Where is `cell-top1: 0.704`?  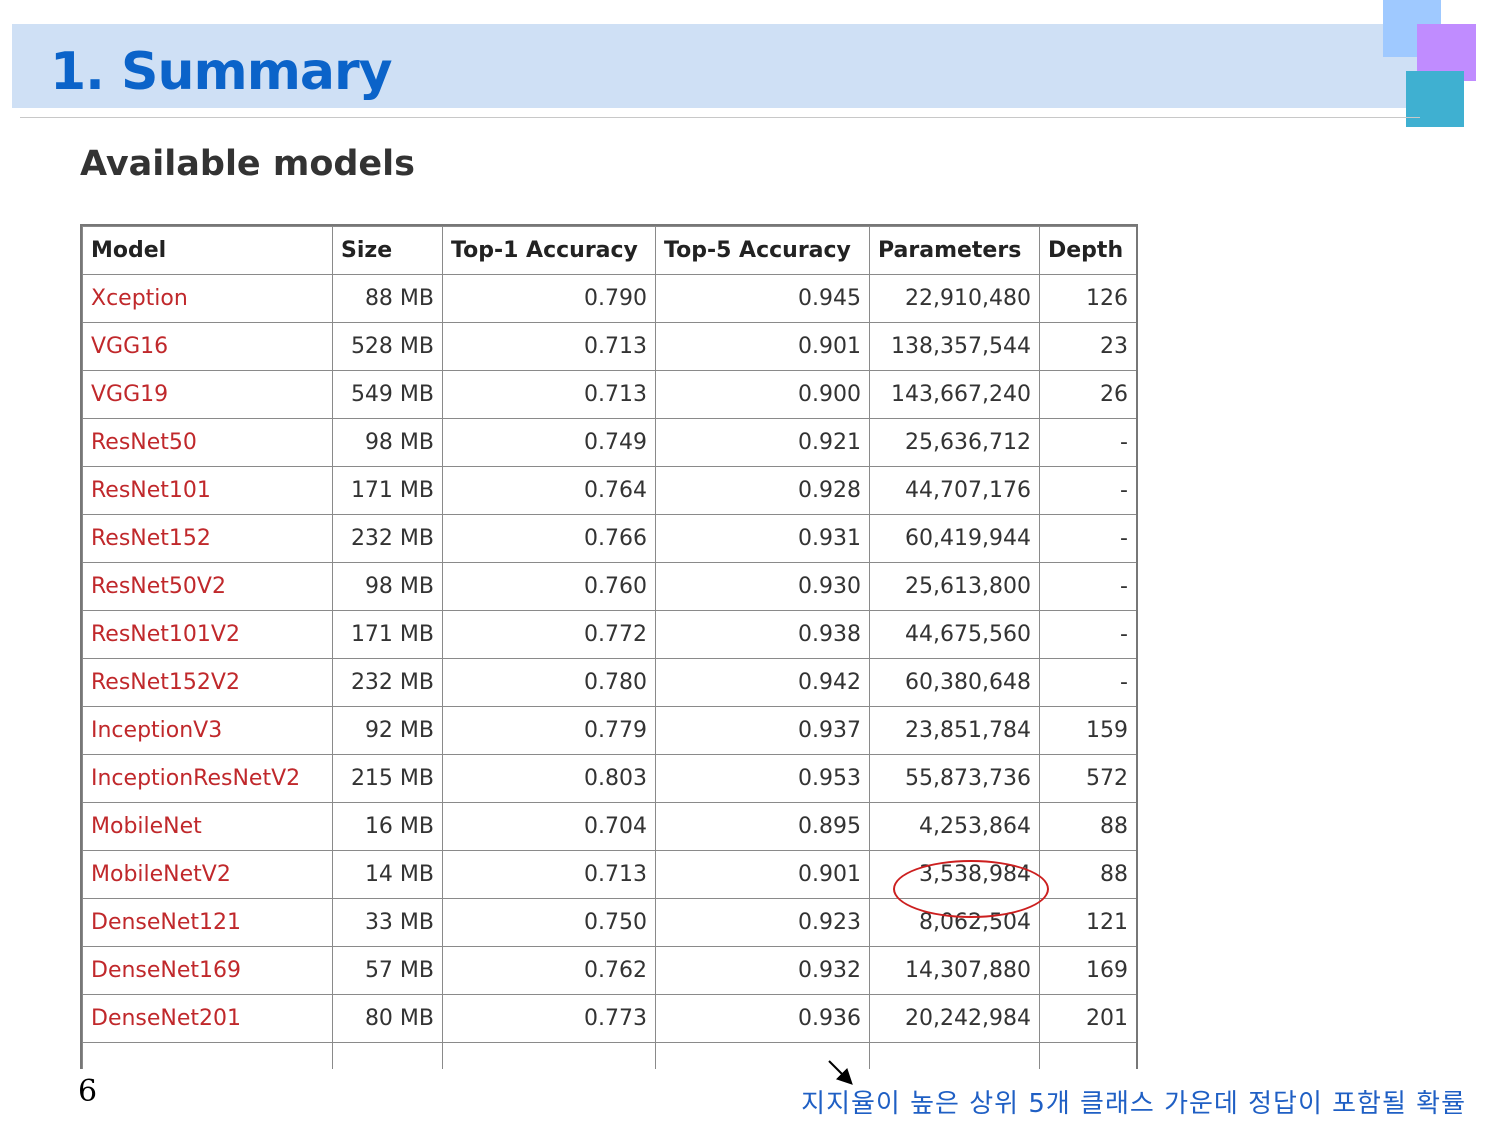
cell-top1: 0.704 is located at coordinates (549, 826).